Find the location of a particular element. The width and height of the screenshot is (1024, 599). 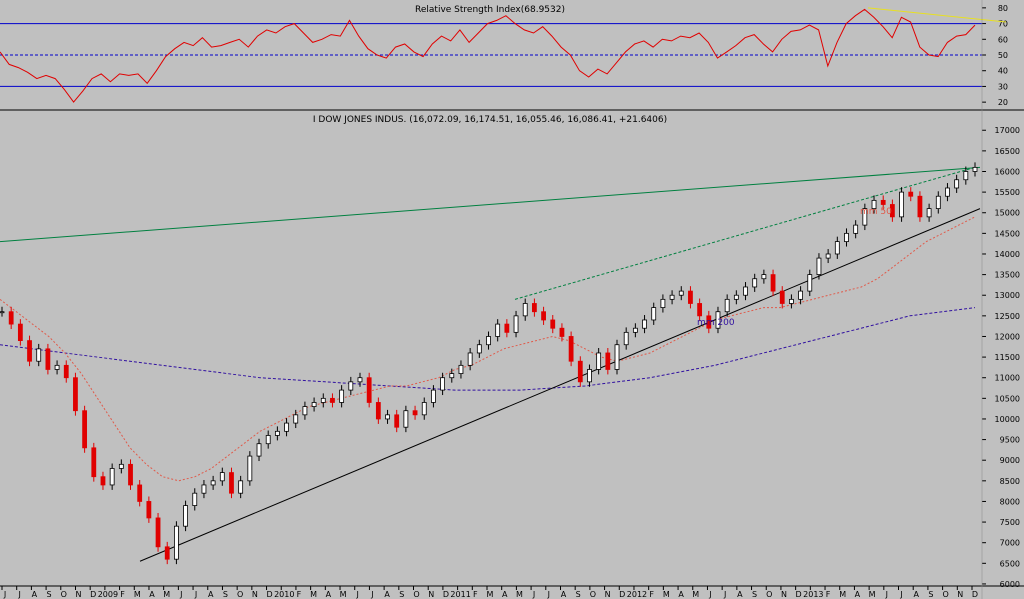

mm50-label: mm 50 is located at coordinates (876, 212).